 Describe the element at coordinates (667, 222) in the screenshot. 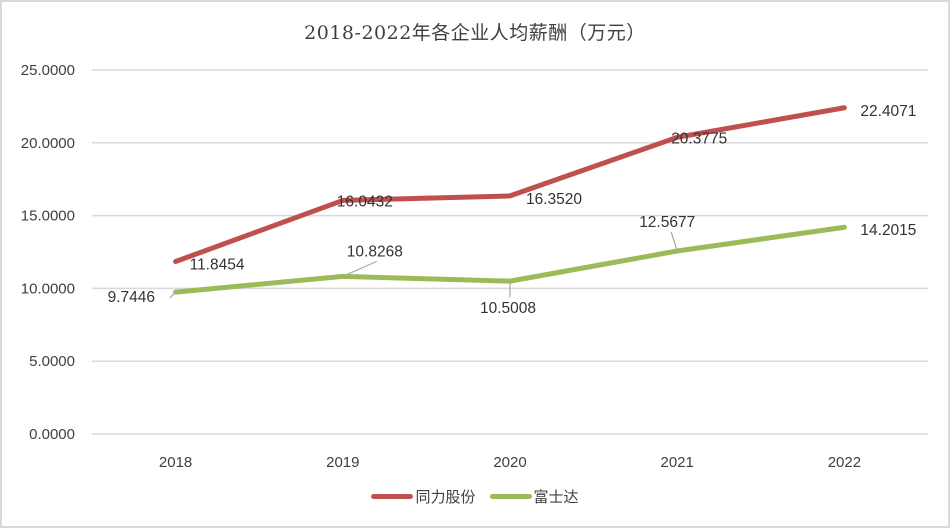

I see `data-label: 12.5677` at that location.